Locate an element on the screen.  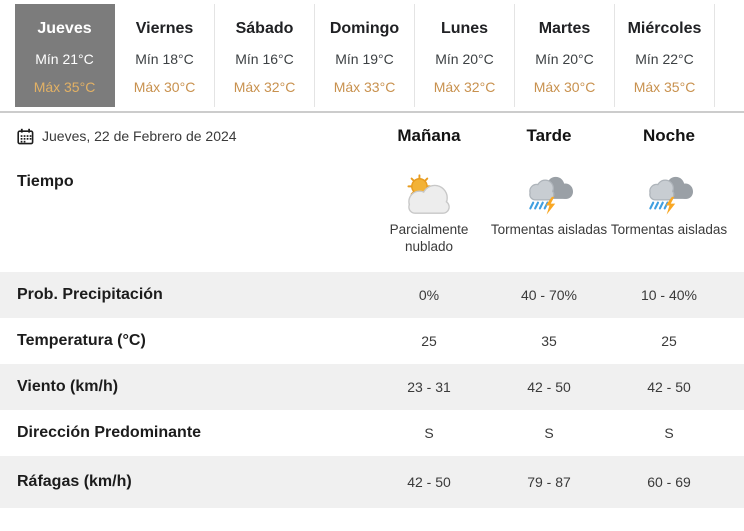
partly-cloudy-icon is located at coordinates (429, 195).